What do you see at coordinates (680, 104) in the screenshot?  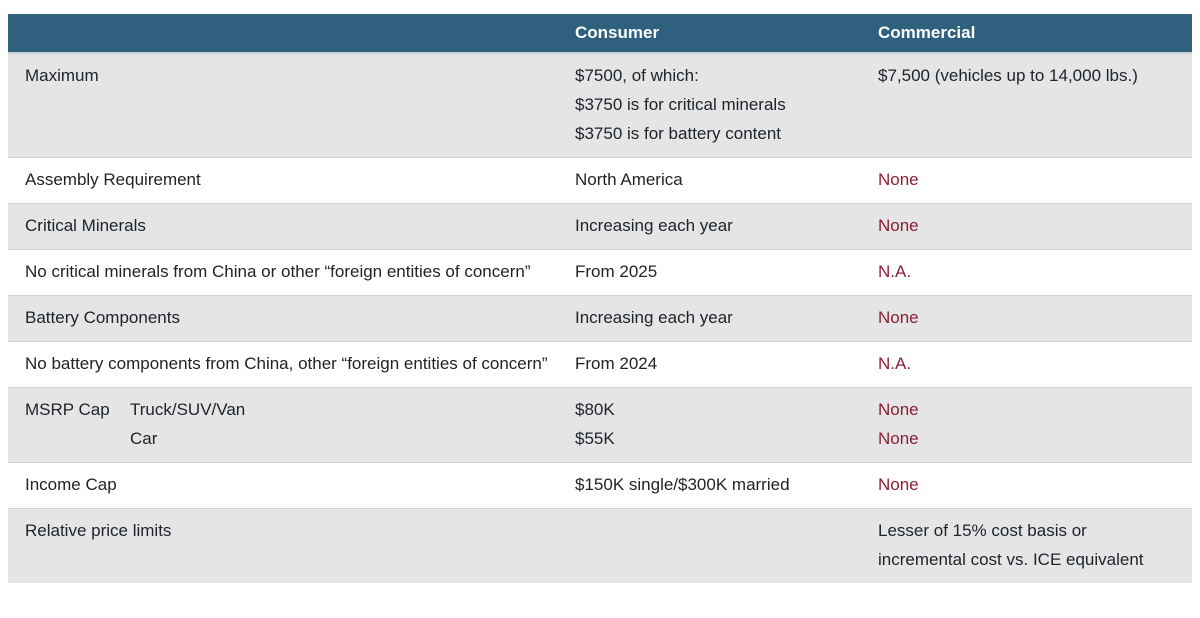 I see `consumer-value: $3750 is for critical minerals` at bounding box center [680, 104].